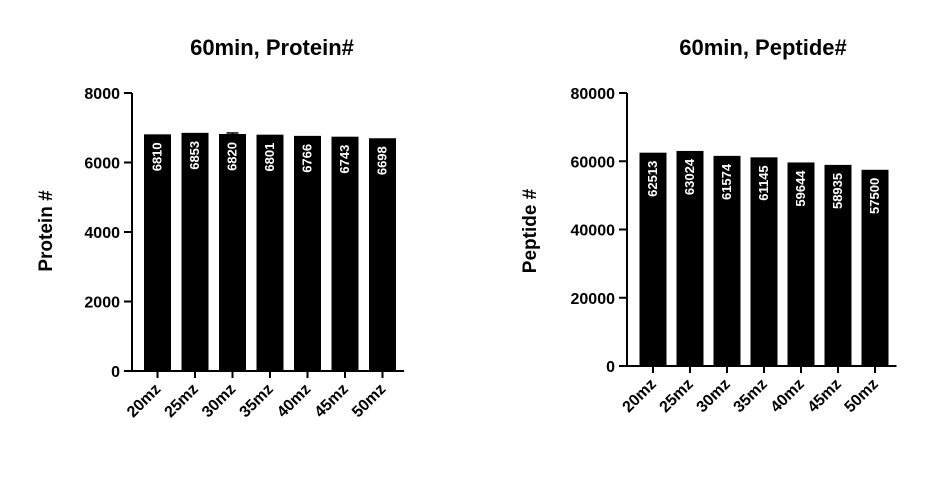 The image size is (931, 477). What do you see at coordinates (800, 188) in the screenshot?
I see `peptide-data-label: 59644` at bounding box center [800, 188].